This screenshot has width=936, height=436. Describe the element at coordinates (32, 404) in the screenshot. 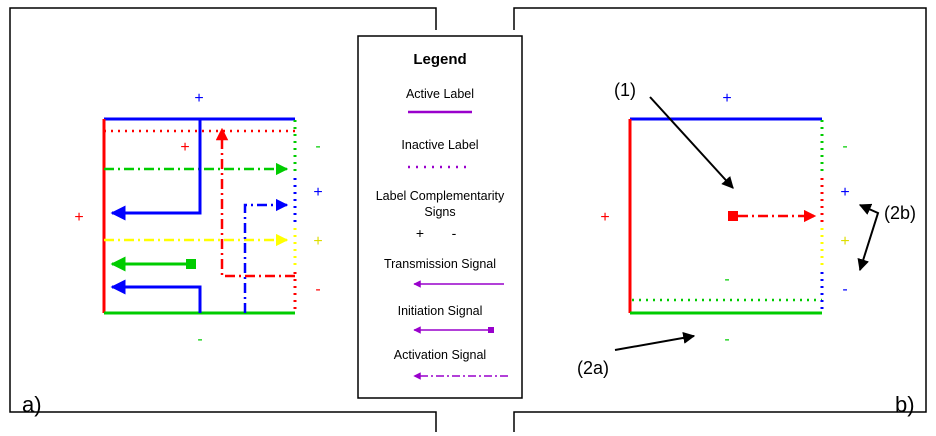

I see `left-panel-label: a)` at that location.